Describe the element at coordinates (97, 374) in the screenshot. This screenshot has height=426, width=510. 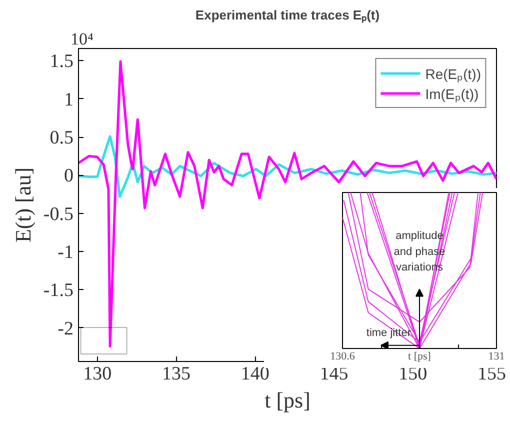
I see `x-tick-label: 130` at that location.